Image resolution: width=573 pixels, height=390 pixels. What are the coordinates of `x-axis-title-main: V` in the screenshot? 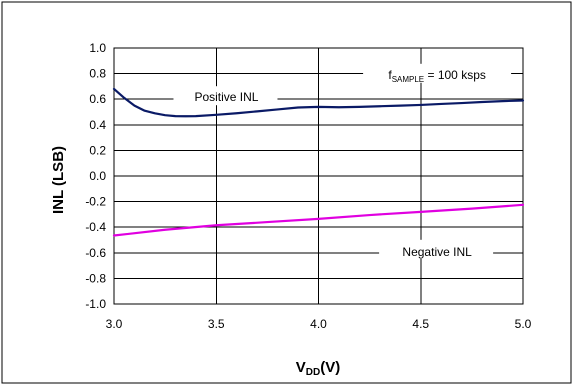 It's located at (301, 367).